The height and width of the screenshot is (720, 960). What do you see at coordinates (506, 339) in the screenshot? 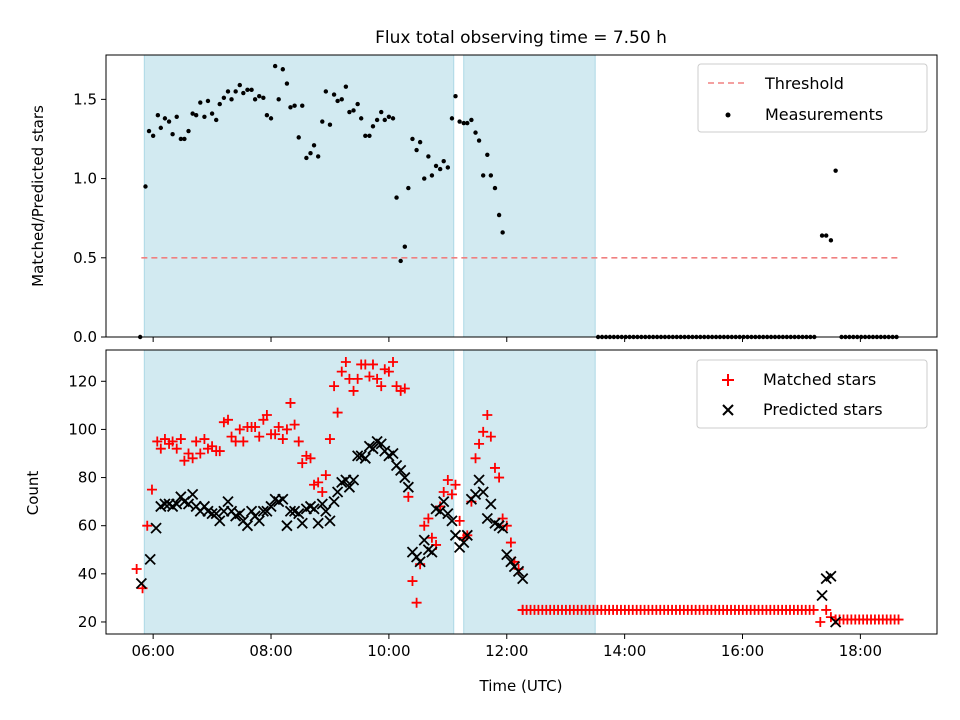
I see `top-x-ticks` at bounding box center [506, 339].